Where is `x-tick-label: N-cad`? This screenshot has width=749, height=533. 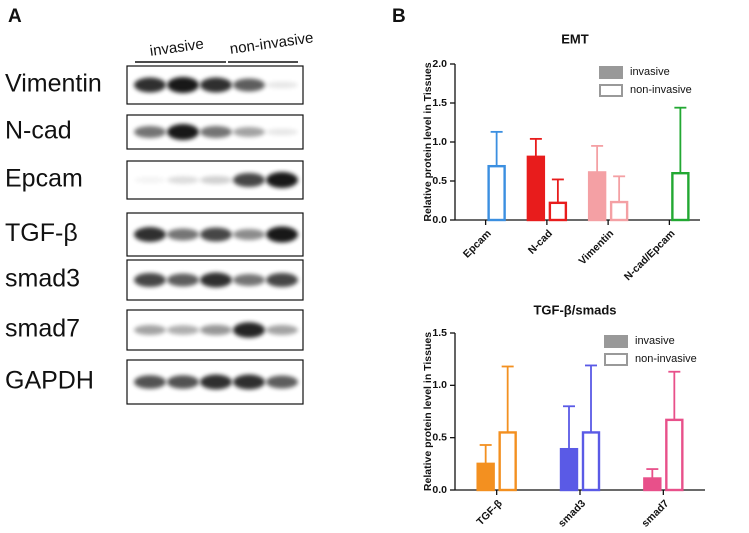
x-tick-label: N-cad is located at coordinates (540, 242).